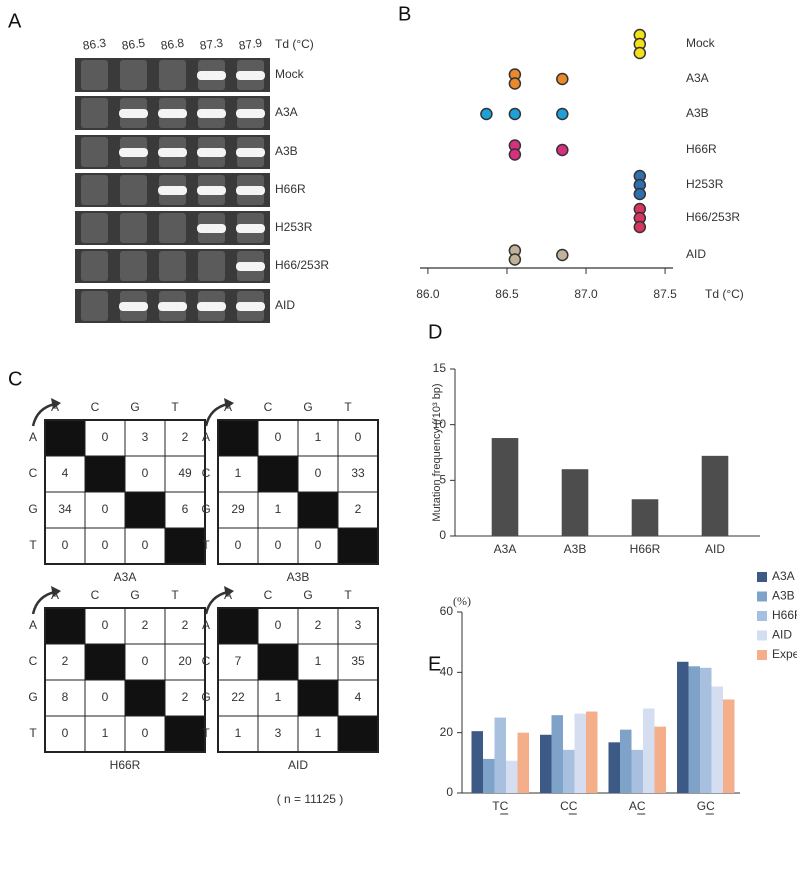 Image resolution: width=797 pixels, height=875 pixels. I want to click on gel-row-label: A3A, so click(286, 112).